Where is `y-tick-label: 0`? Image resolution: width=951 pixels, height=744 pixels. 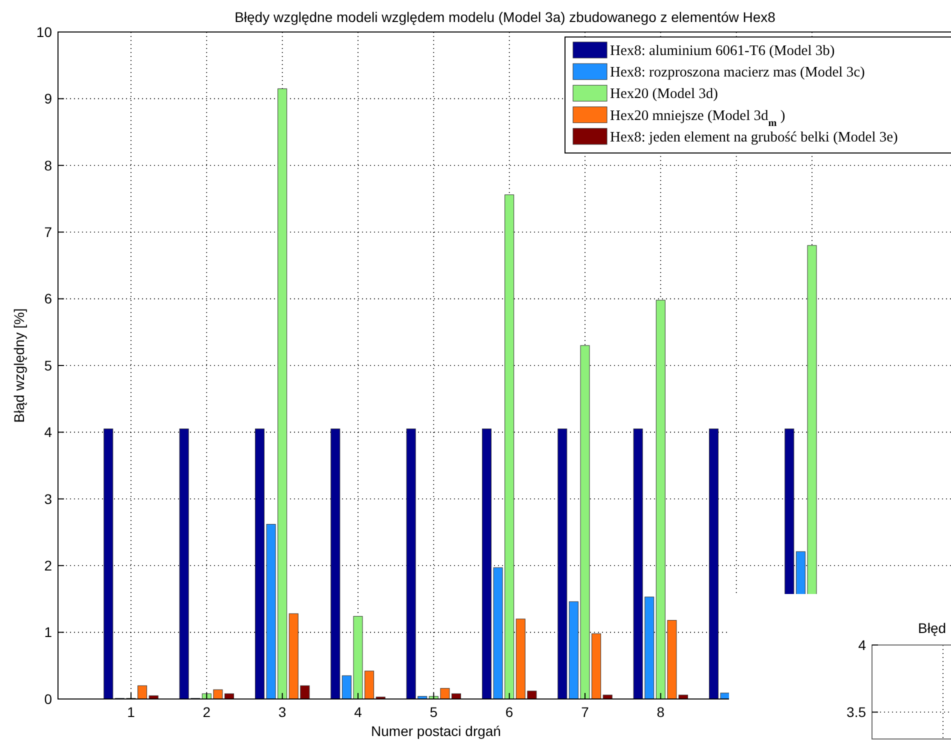 y-tick-label: 0 is located at coordinates (48, 698).